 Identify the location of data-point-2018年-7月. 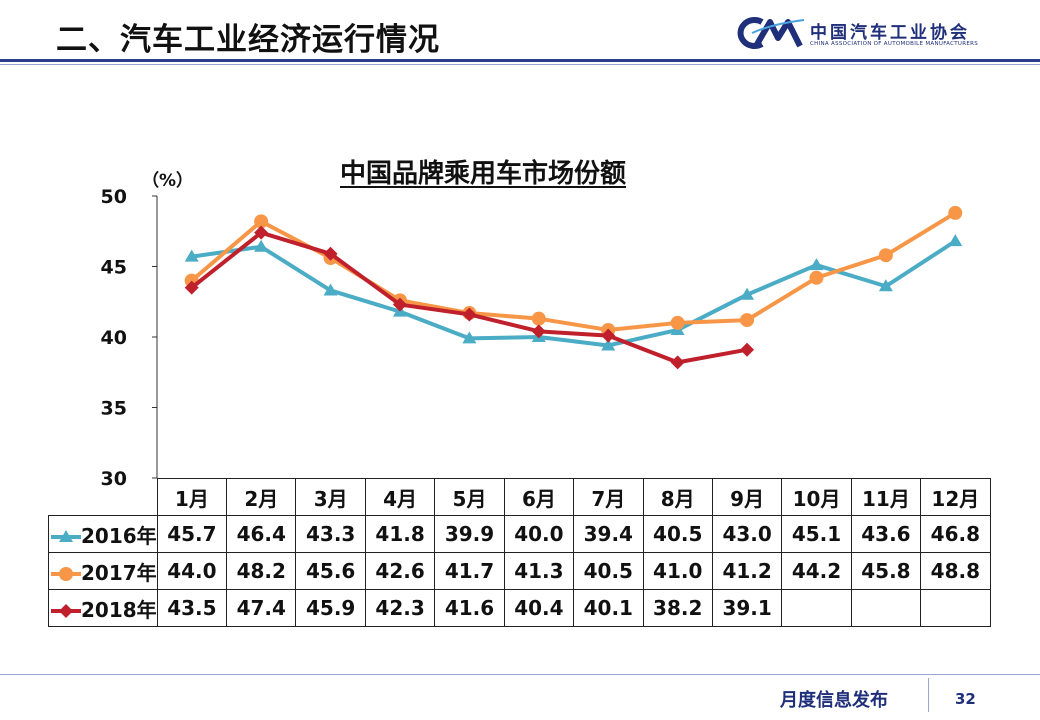
(608, 335).